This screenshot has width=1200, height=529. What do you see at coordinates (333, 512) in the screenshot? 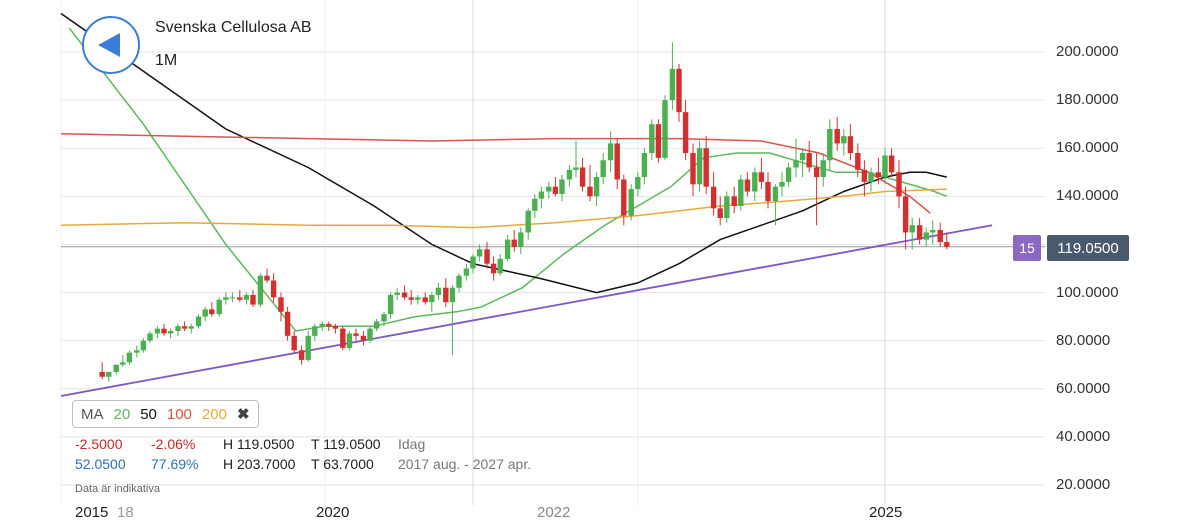
I see `x-label-2020: 2020` at bounding box center [333, 512].